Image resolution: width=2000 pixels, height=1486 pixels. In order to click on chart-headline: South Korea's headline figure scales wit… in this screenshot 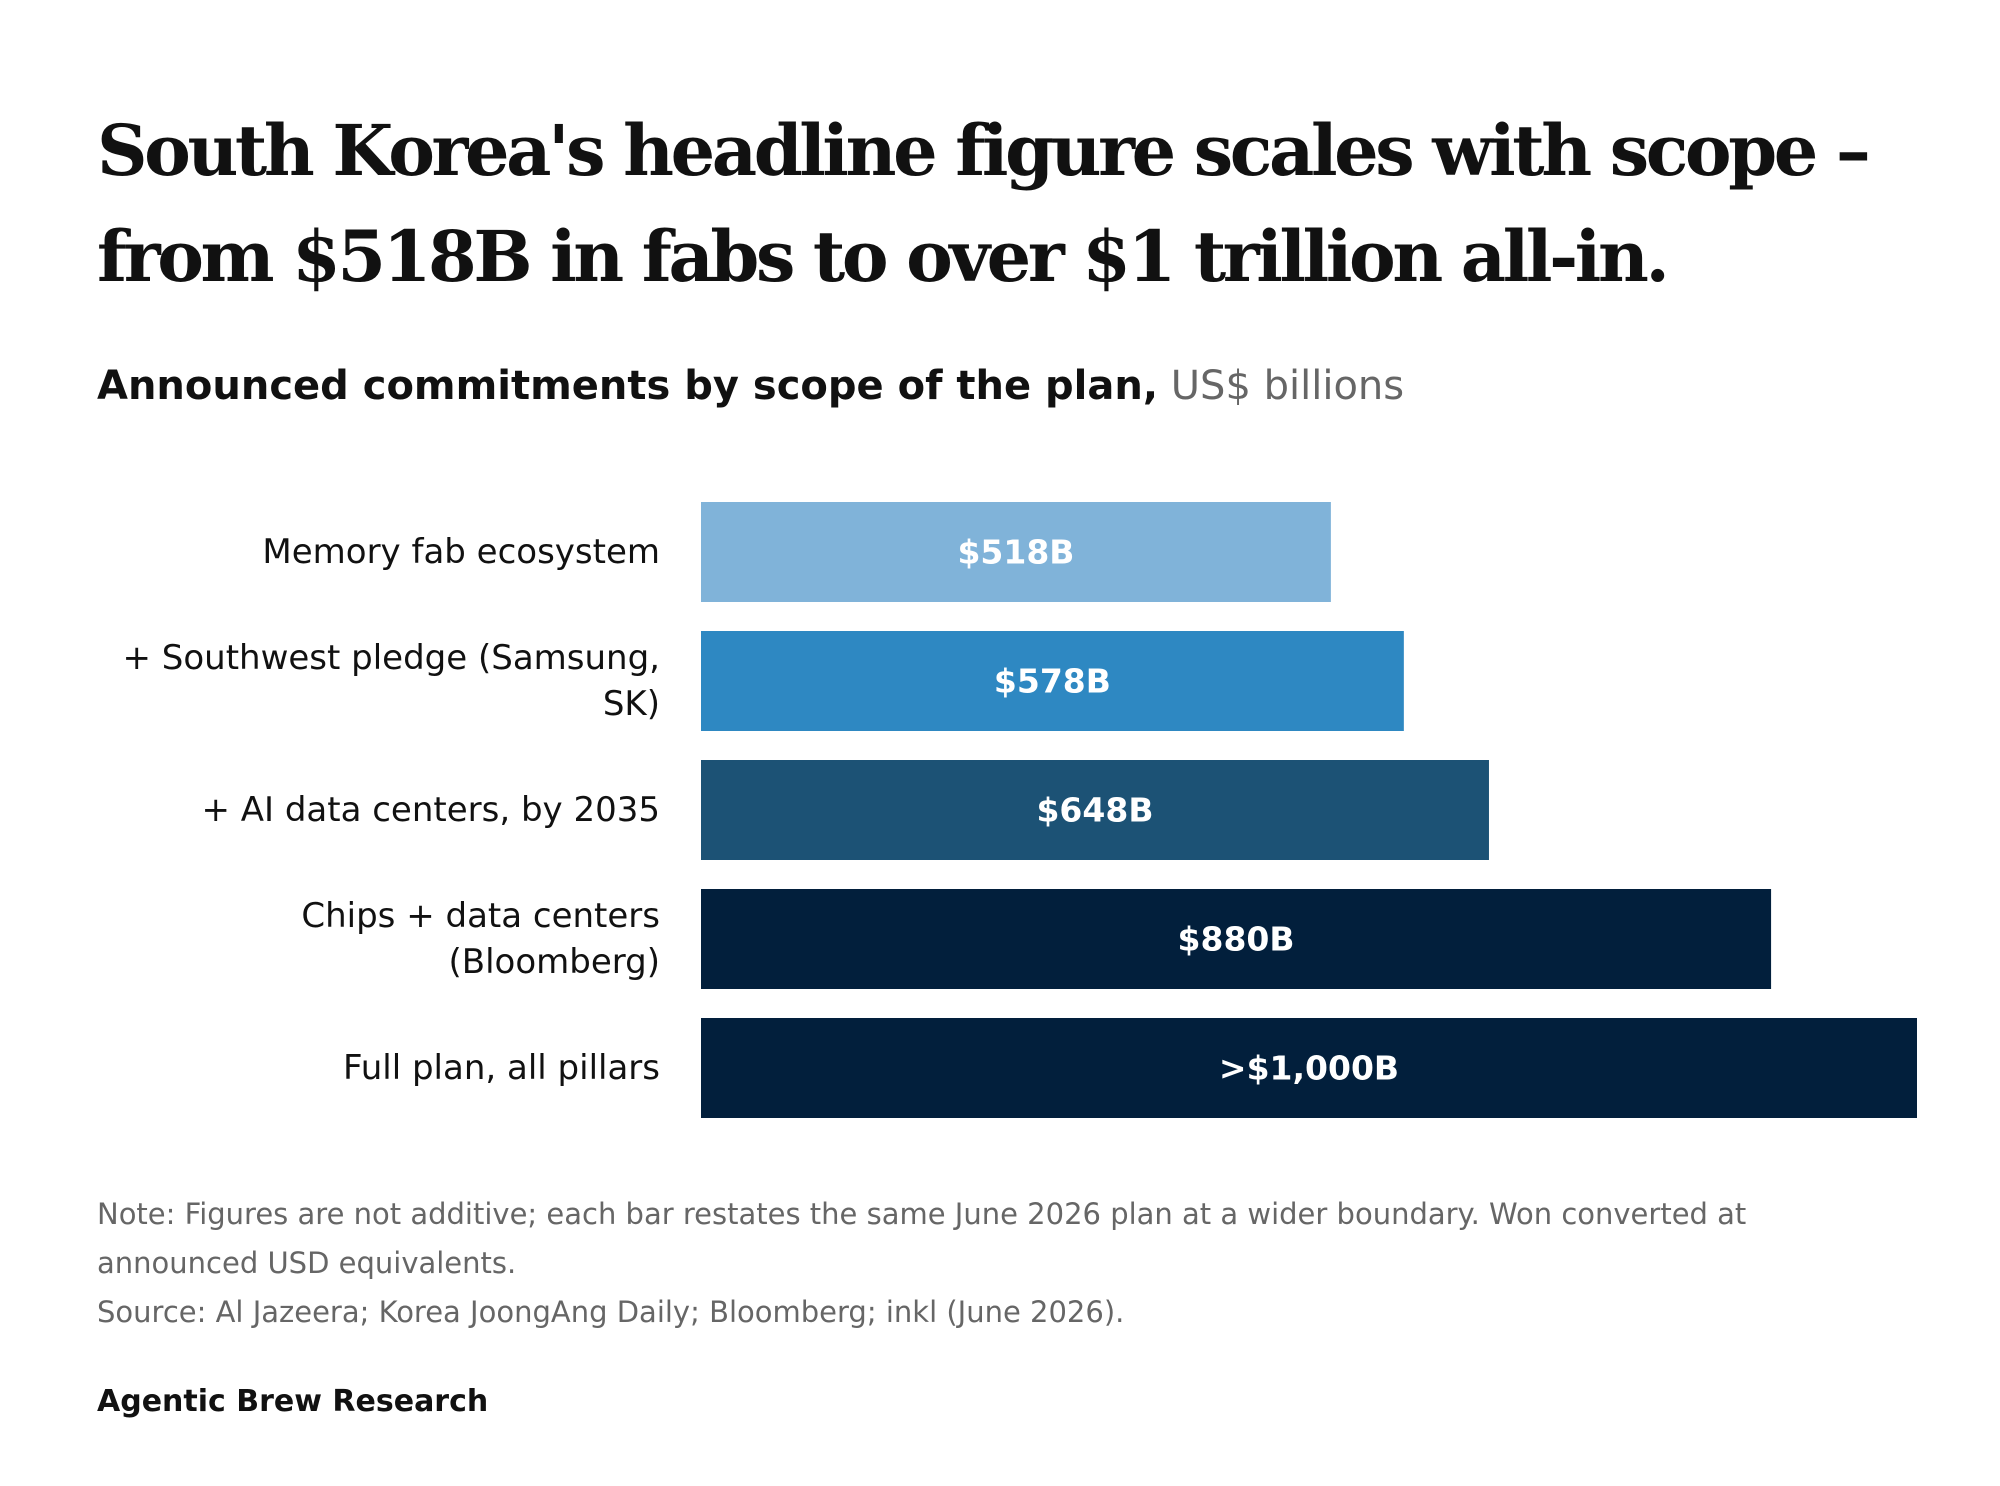, I will do `click(984, 203)`.